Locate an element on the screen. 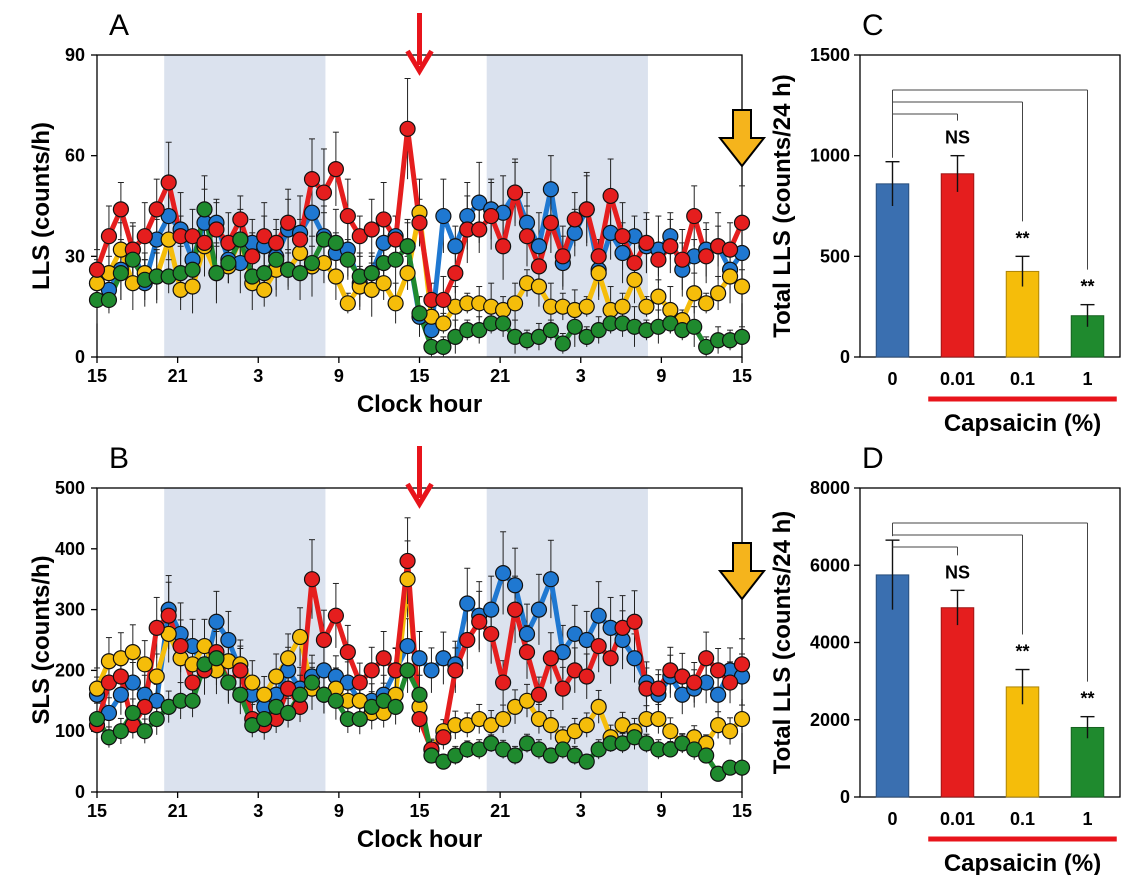 The image size is (1138, 875). y-tick-label: 6000 is located at coordinates (830, 565).